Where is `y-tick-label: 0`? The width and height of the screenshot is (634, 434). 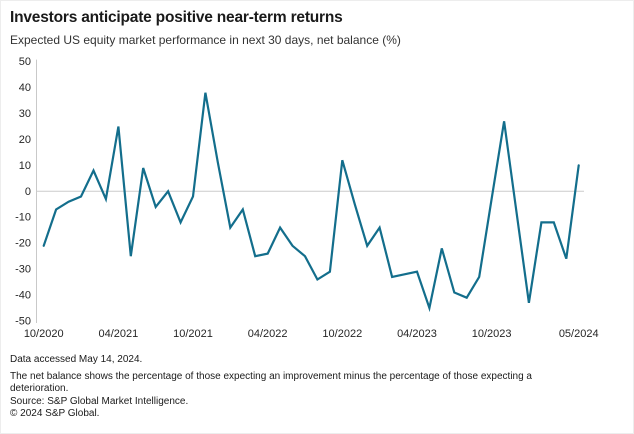
y-tick-label: 0 is located at coordinates (28, 191).